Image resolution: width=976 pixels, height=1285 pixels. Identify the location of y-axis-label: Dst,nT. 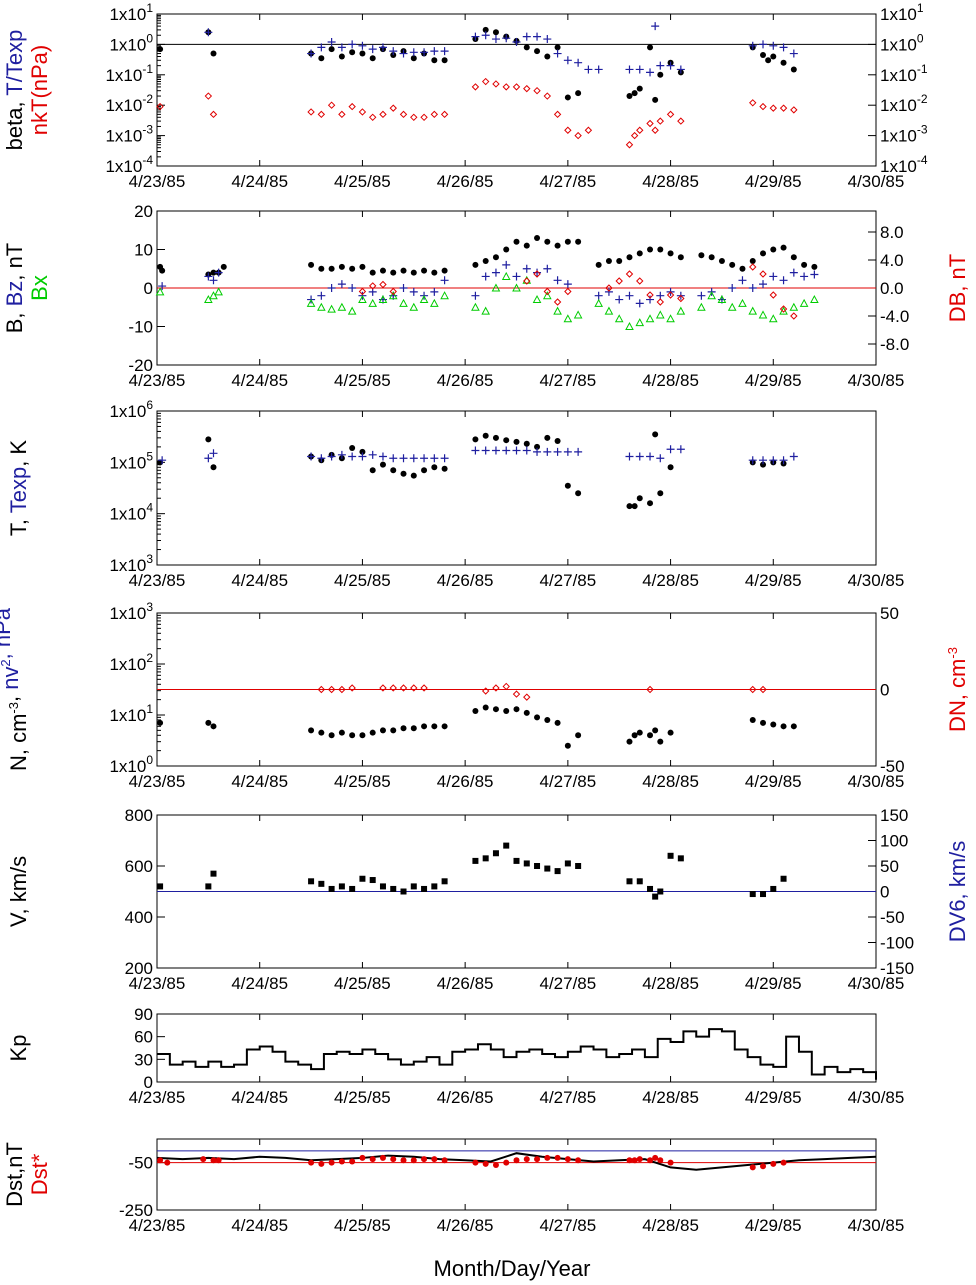
(14, 1174).